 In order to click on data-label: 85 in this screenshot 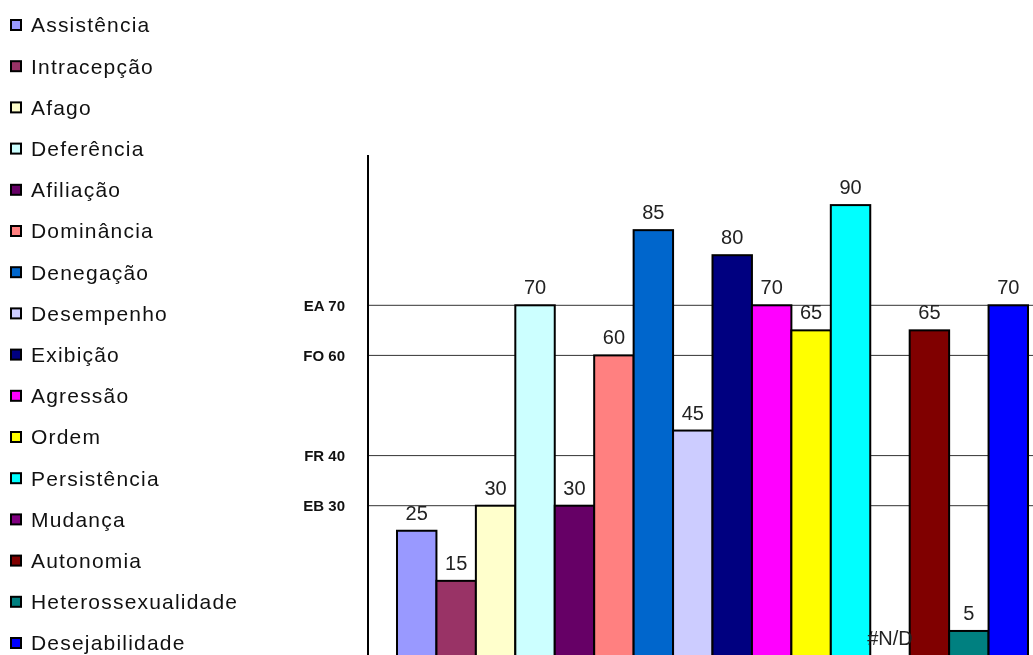, I will do `click(653, 212)`.